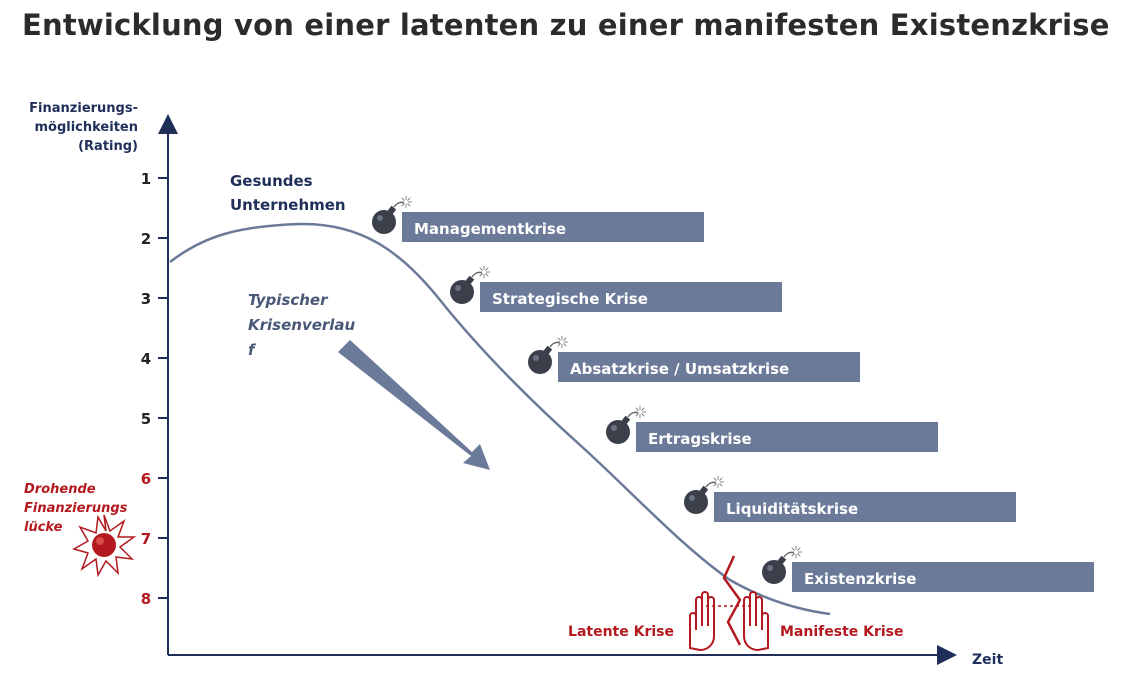 Image resolution: width=1126 pixels, height=683 pixels. I want to click on y-tick-label: 4, so click(146, 359).